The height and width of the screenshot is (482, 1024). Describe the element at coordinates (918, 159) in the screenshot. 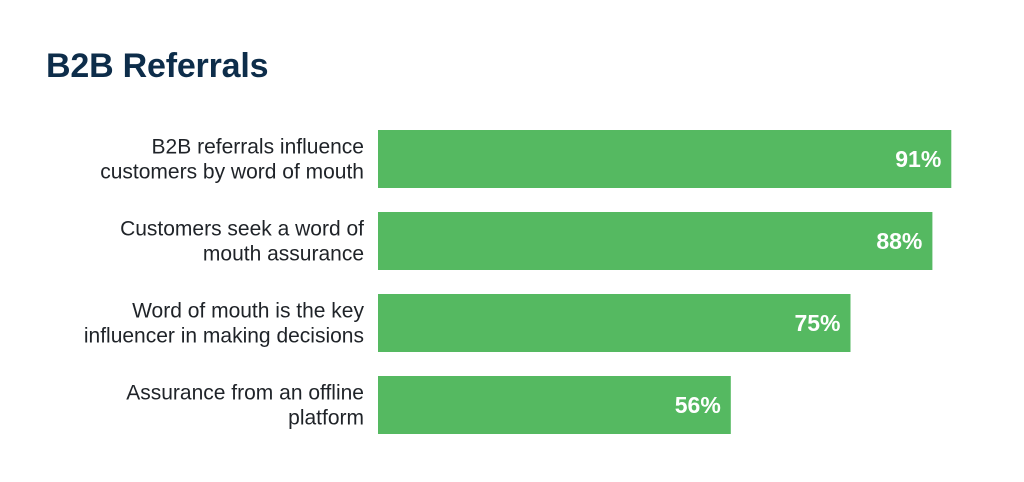

I see `bar-value-label-1: 91%` at that location.